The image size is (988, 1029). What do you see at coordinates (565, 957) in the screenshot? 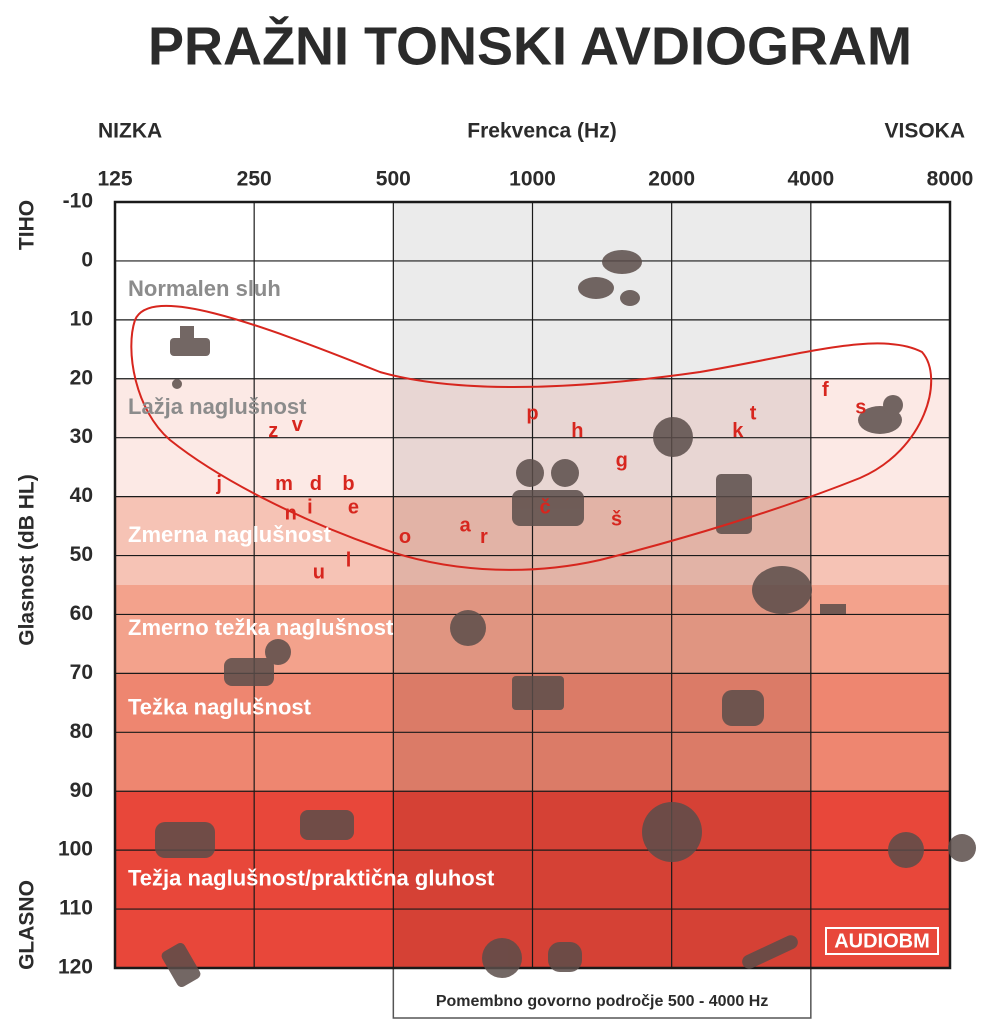
I see `guitar-icon` at bounding box center [565, 957].